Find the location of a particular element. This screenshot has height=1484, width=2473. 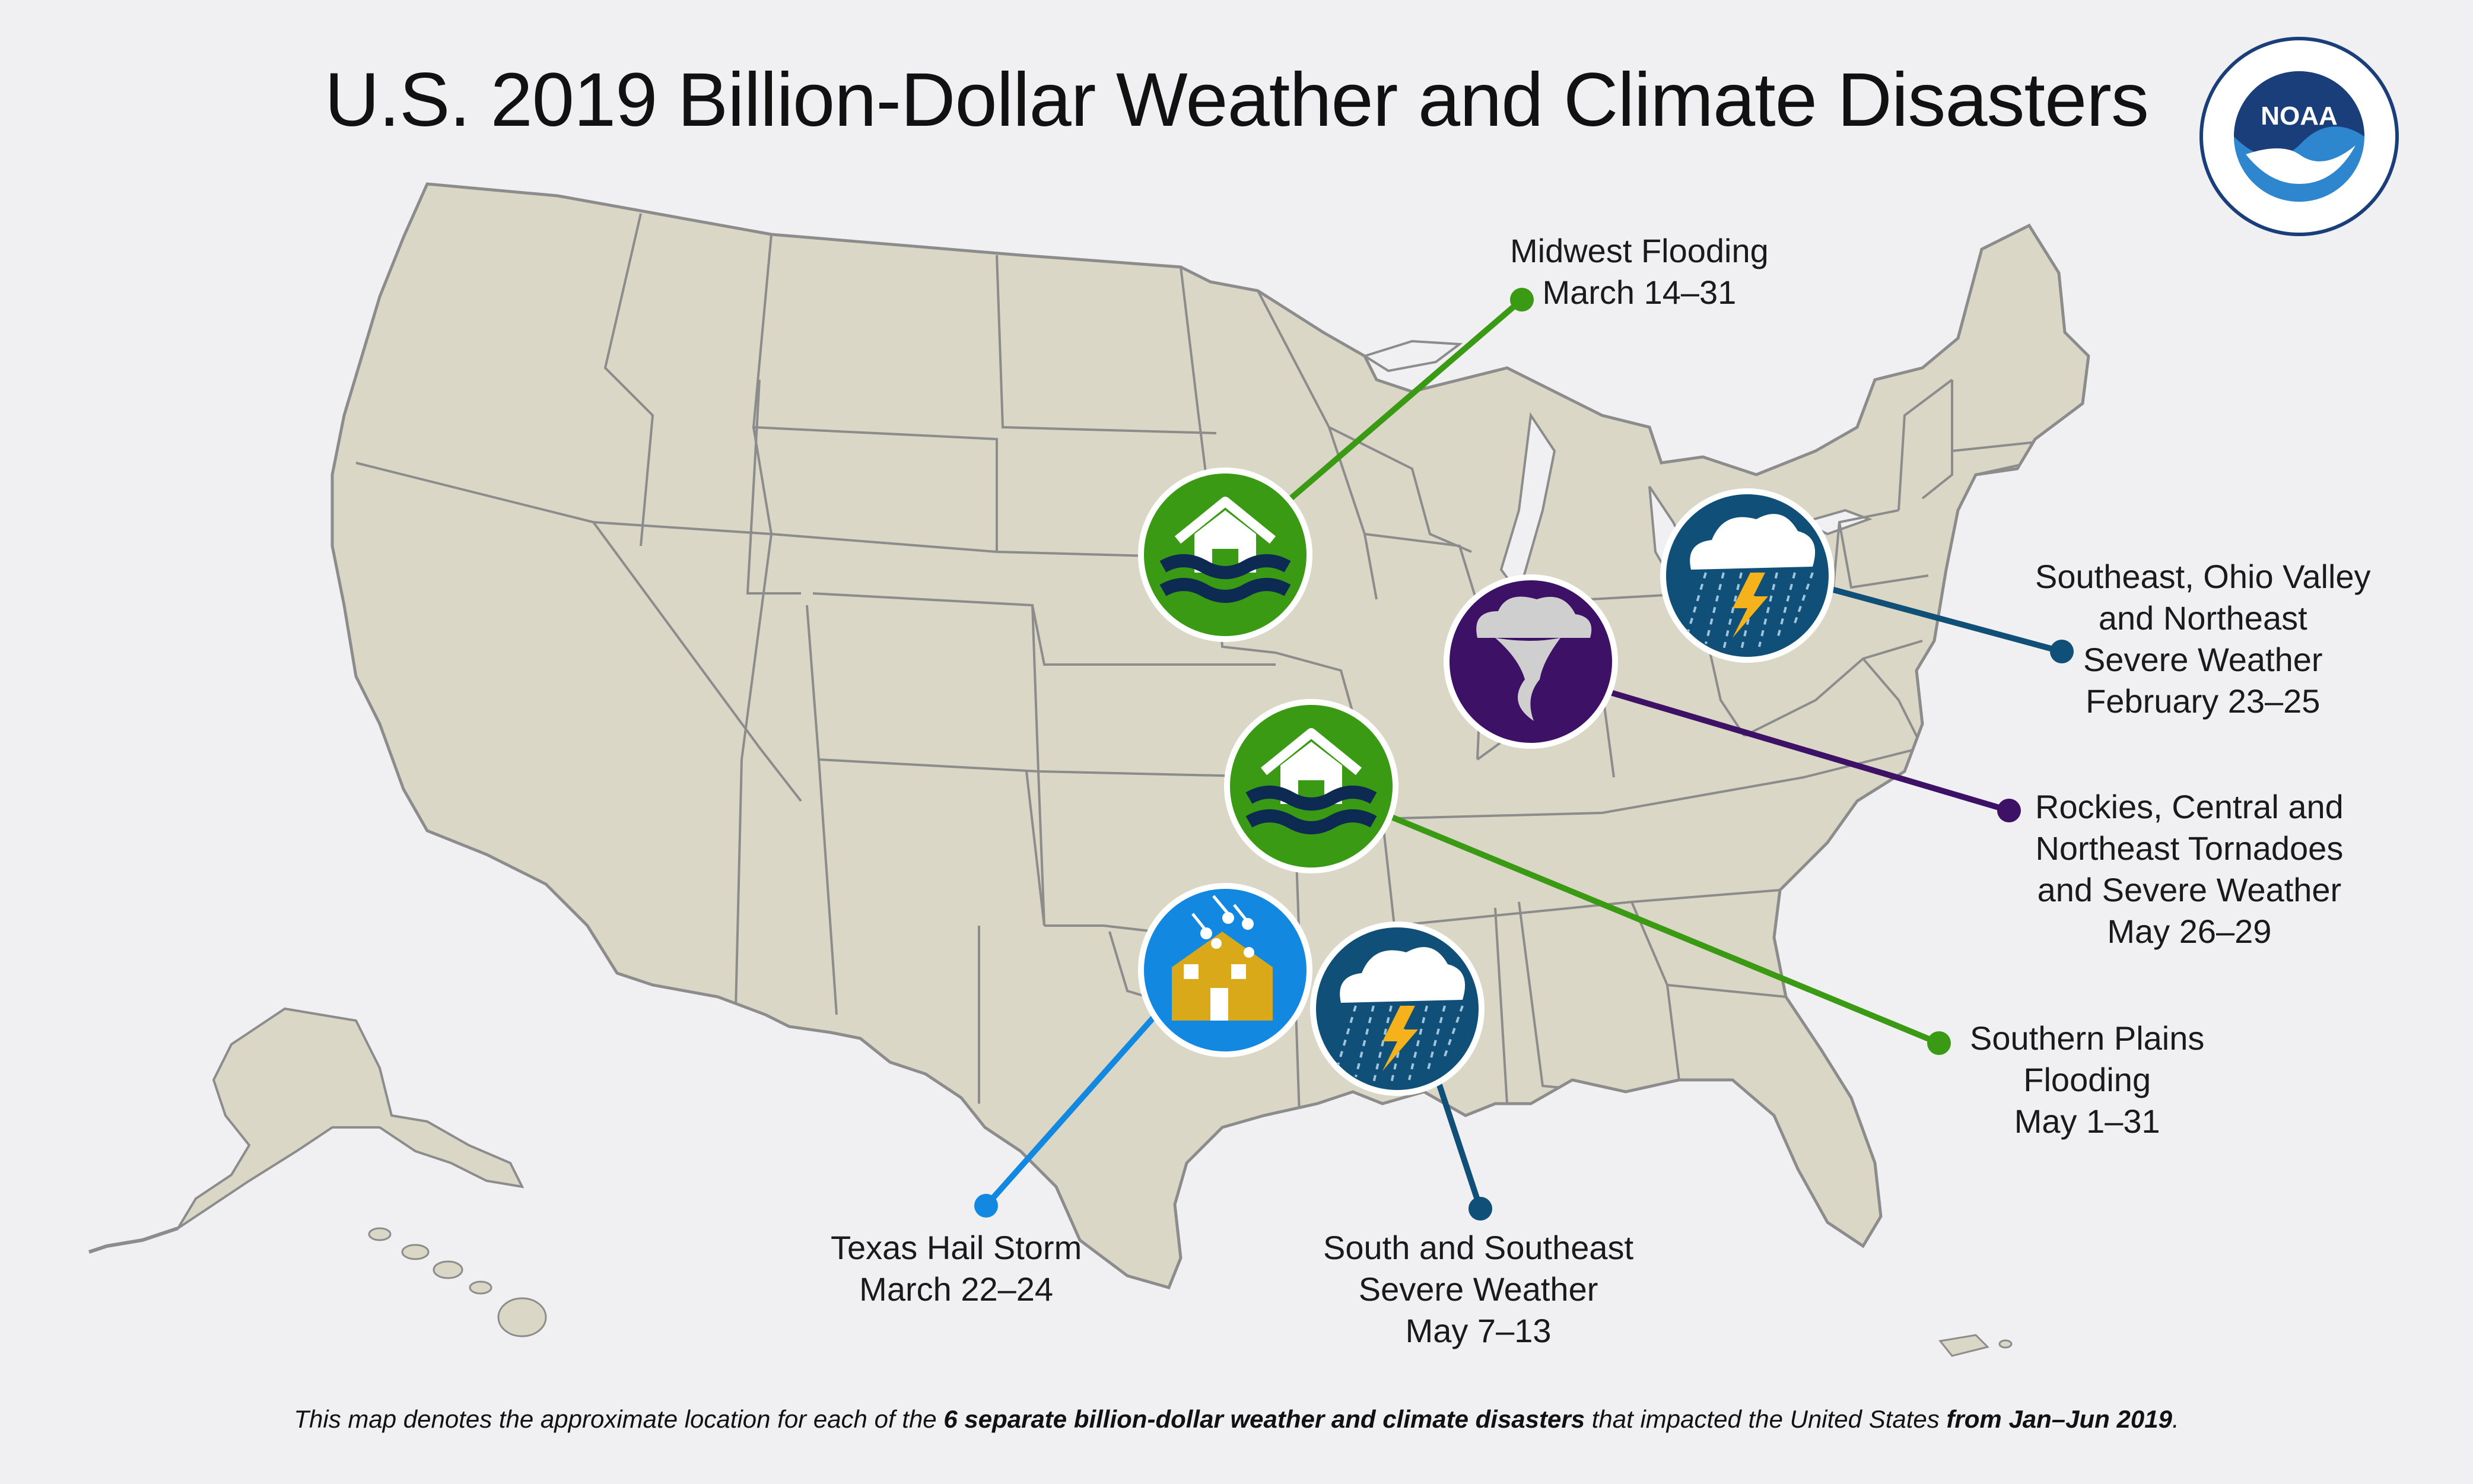

leader-line-texas-hail is located at coordinates (1079, 1101).